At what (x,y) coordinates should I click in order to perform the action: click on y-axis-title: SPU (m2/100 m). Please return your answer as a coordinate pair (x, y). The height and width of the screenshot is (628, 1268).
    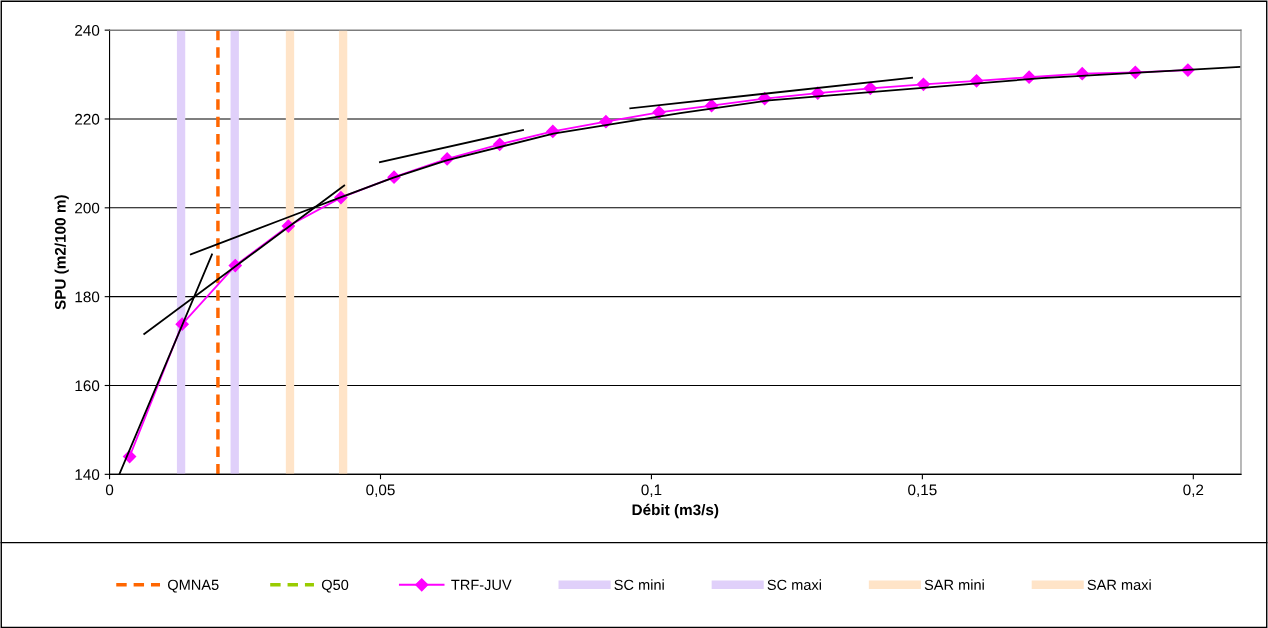
    Looking at the image, I should click on (61, 252).